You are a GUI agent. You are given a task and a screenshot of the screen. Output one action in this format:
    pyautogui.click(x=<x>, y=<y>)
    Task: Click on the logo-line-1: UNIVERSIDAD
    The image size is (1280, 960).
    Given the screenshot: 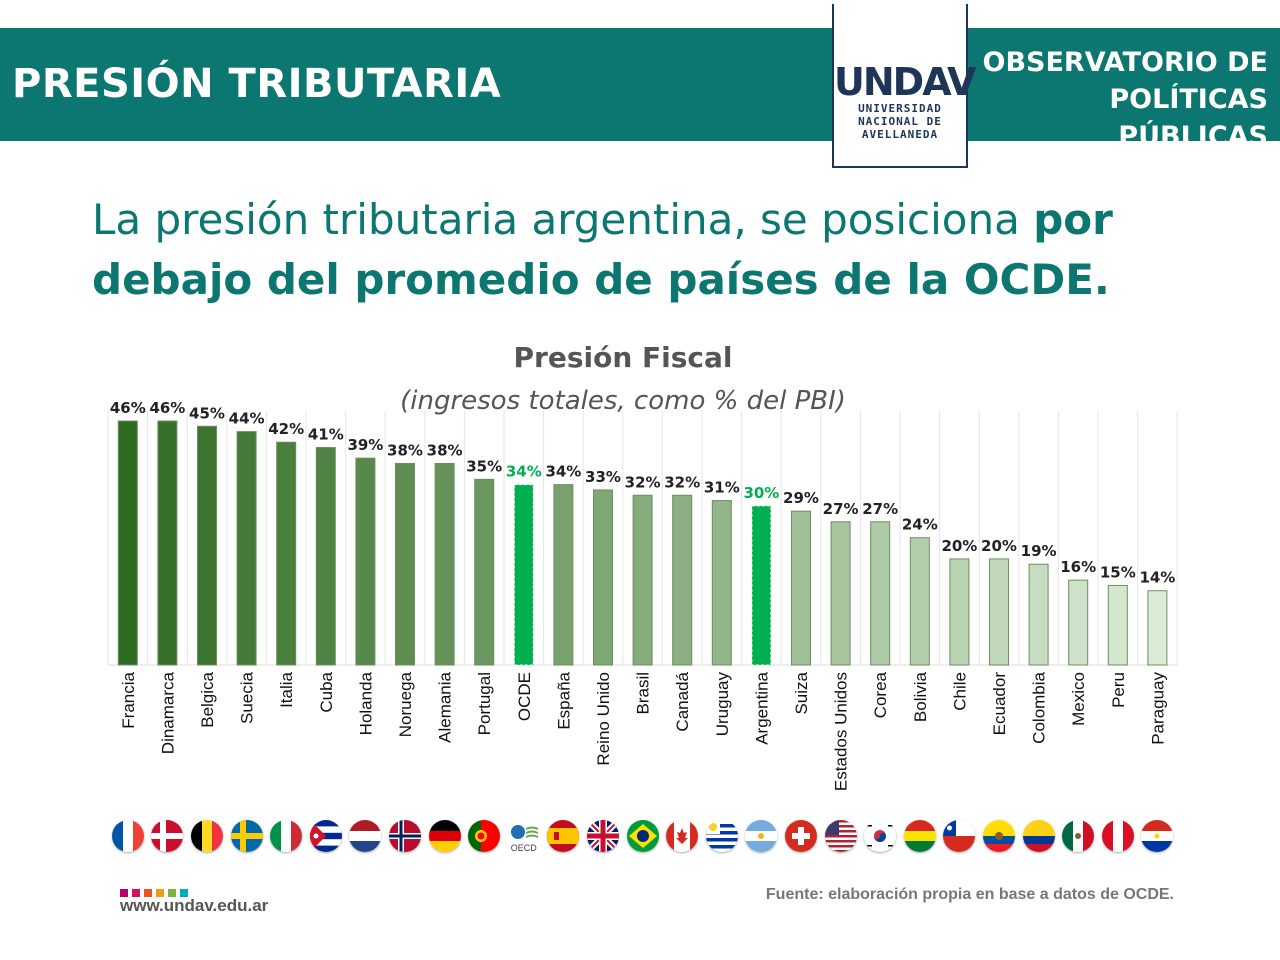 What is the action you would take?
    pyautogui.click(x=900, y=108)
    